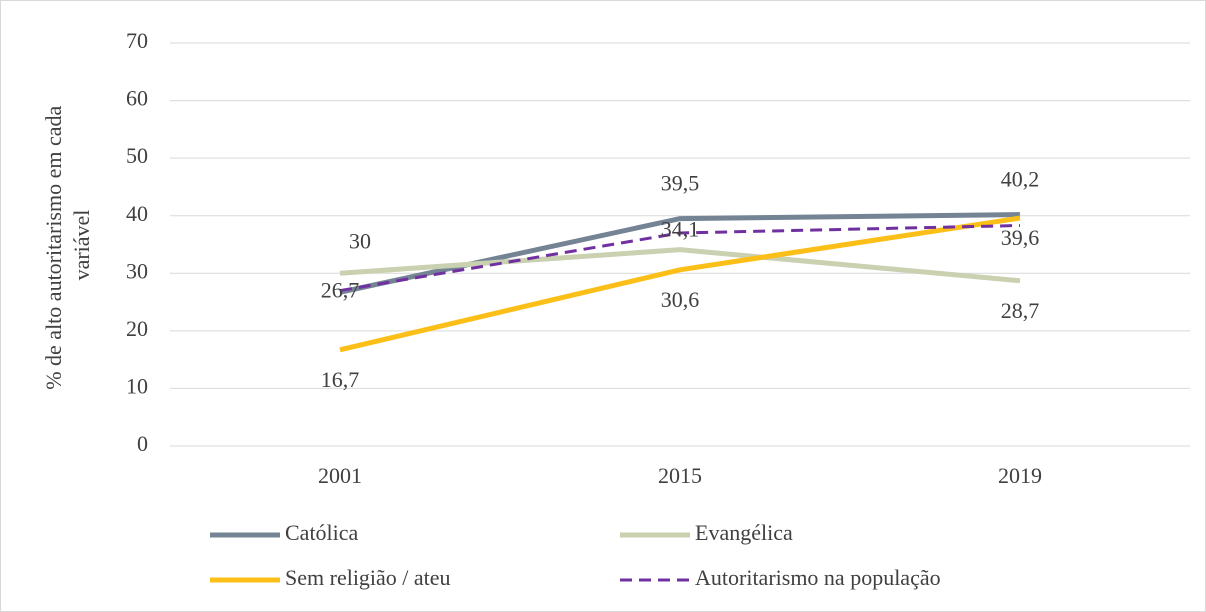  I want to click on y-tick-label: 30, so click(137, 270).